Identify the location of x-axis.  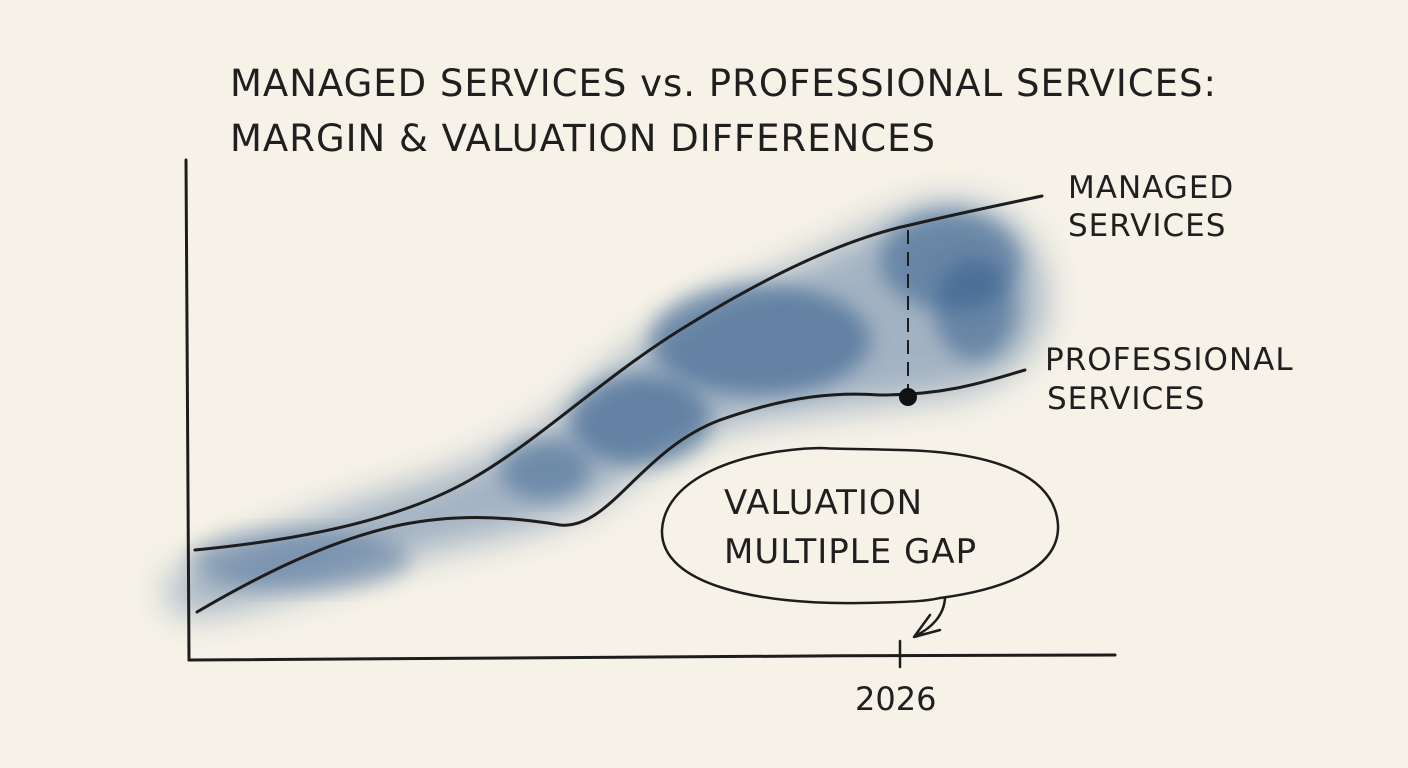
(652, 657).